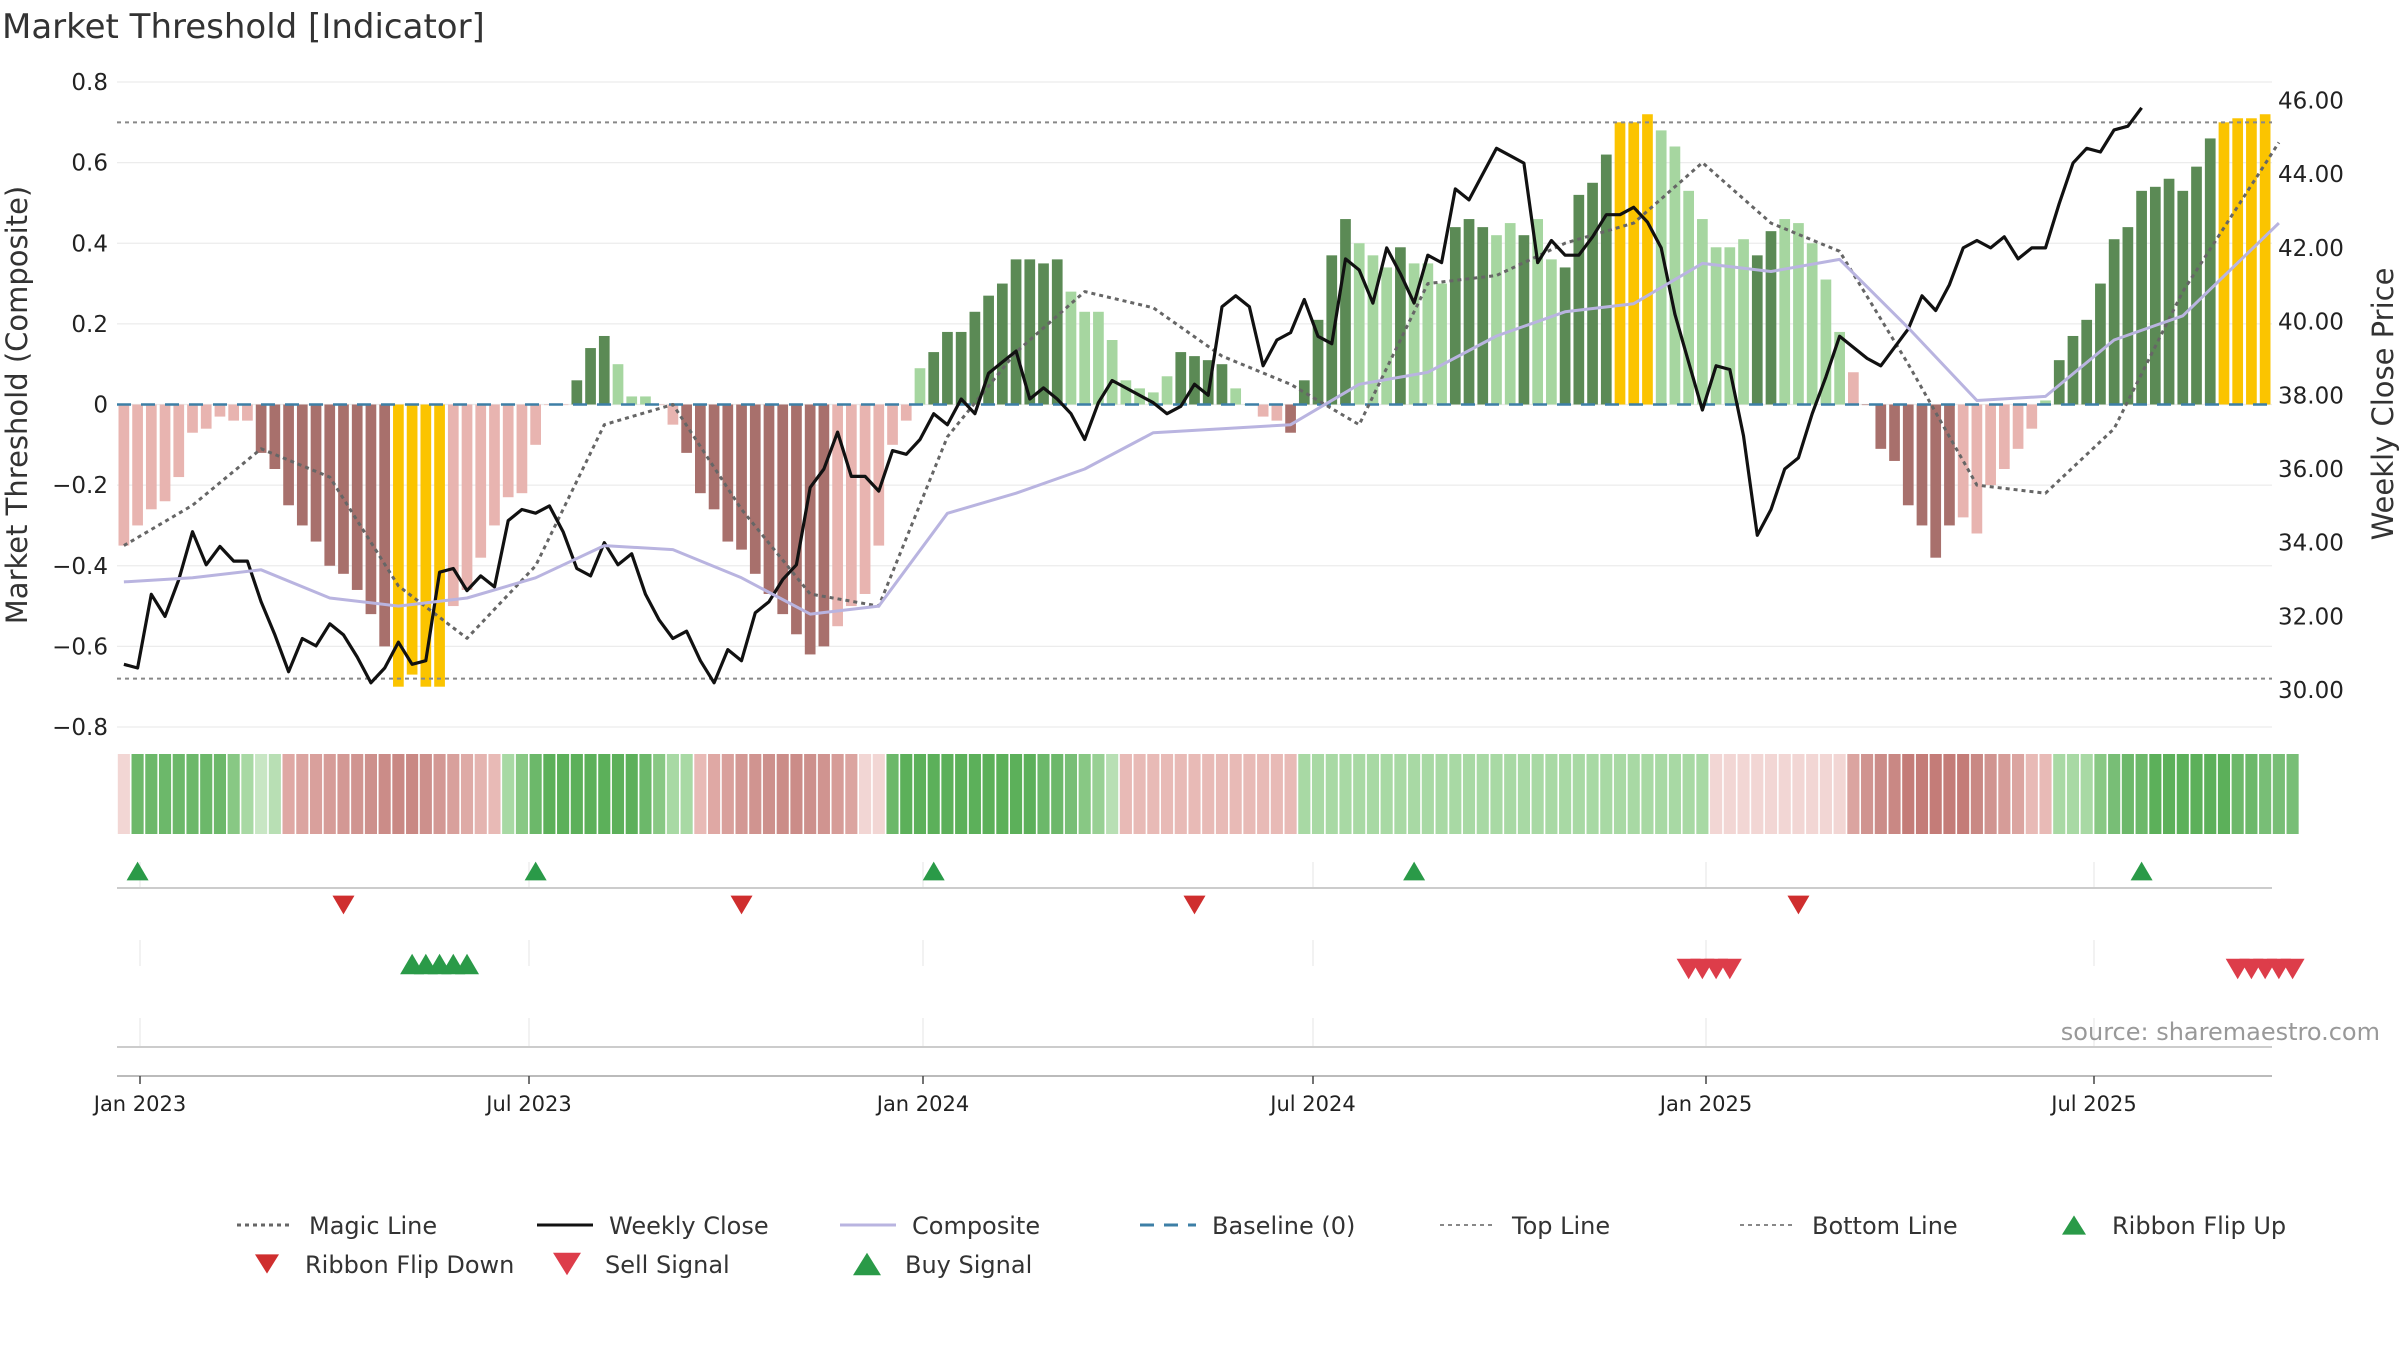 This screenshot has width=2400, height=1350. I want to click on y-tick-right: 46.00, so click(2311, 101).